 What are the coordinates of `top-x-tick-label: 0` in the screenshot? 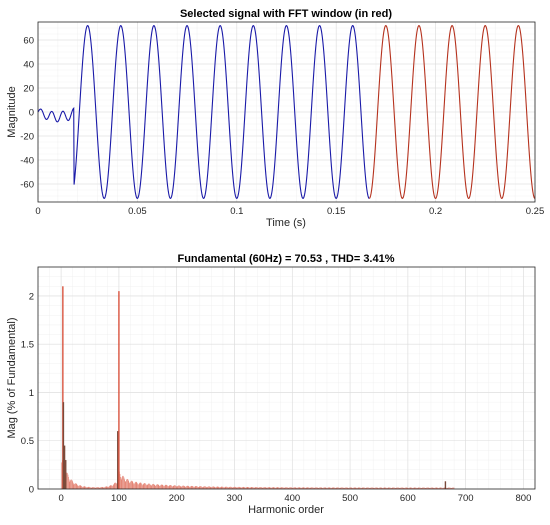 It's located at (37, 211).